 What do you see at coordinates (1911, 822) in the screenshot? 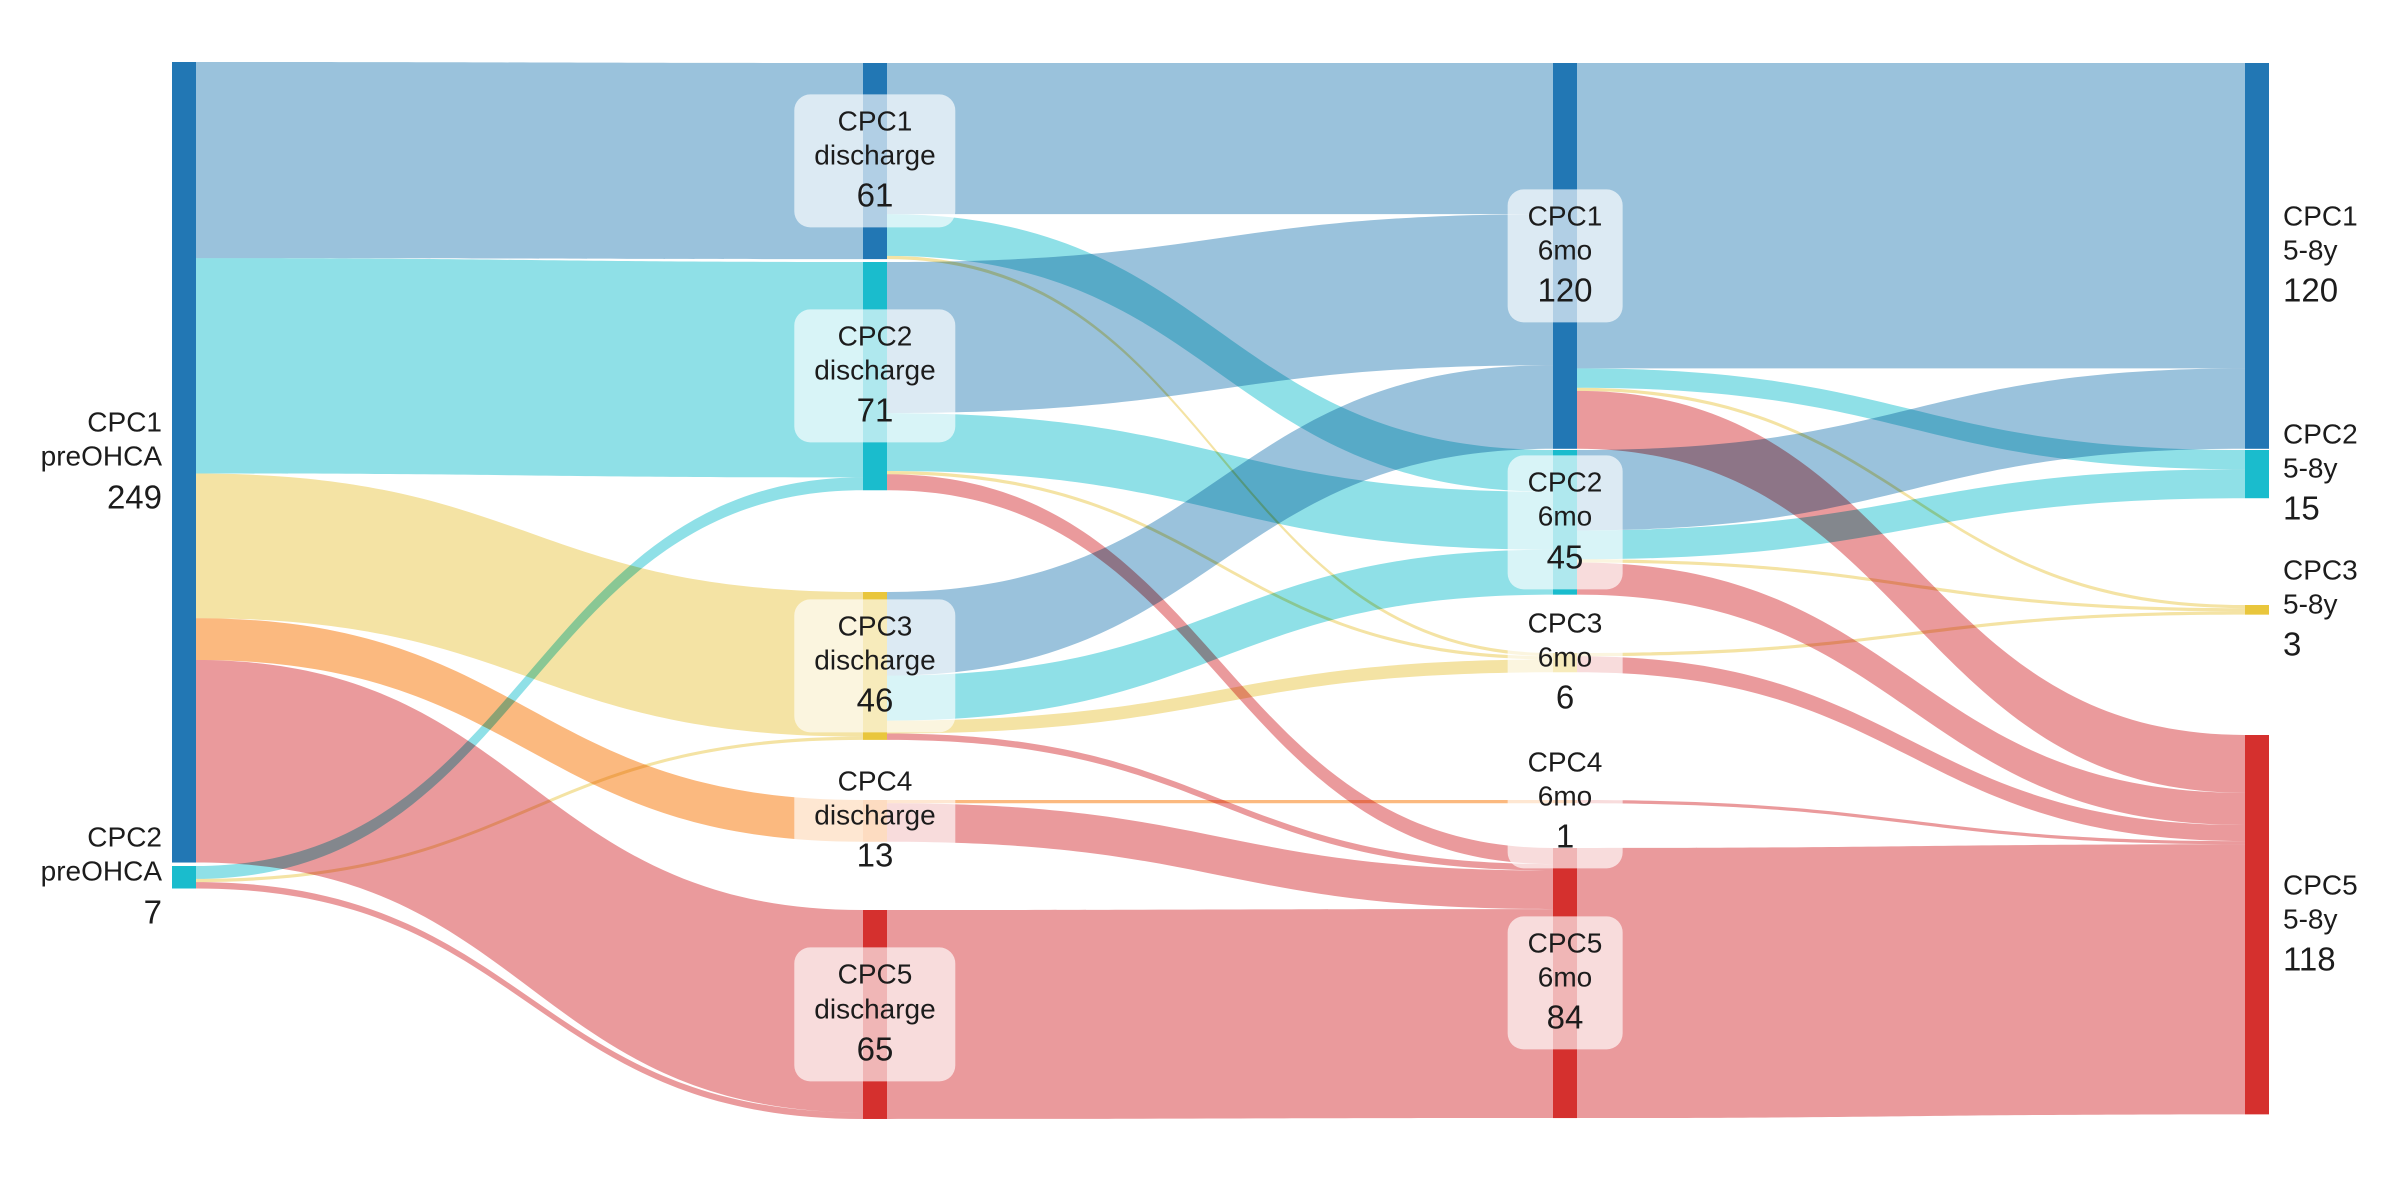
I see `flow-cpc4-6-to-cpc5-y` at bounding box center [1911, 822].